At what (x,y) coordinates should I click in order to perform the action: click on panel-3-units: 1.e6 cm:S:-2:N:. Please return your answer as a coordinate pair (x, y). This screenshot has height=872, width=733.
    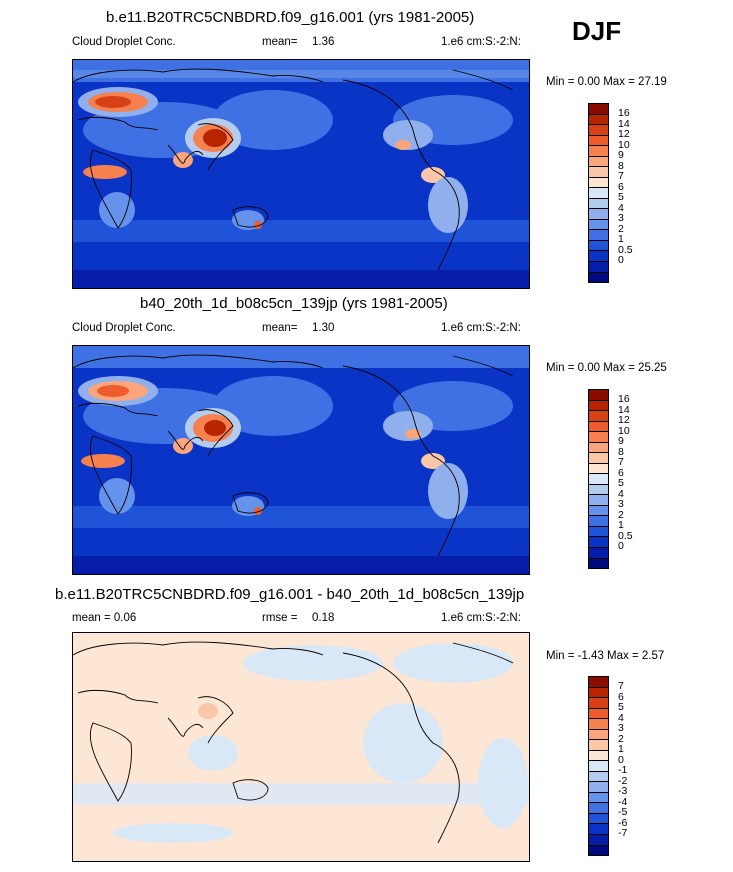
    Looking at the image, I should click on (481, 618).